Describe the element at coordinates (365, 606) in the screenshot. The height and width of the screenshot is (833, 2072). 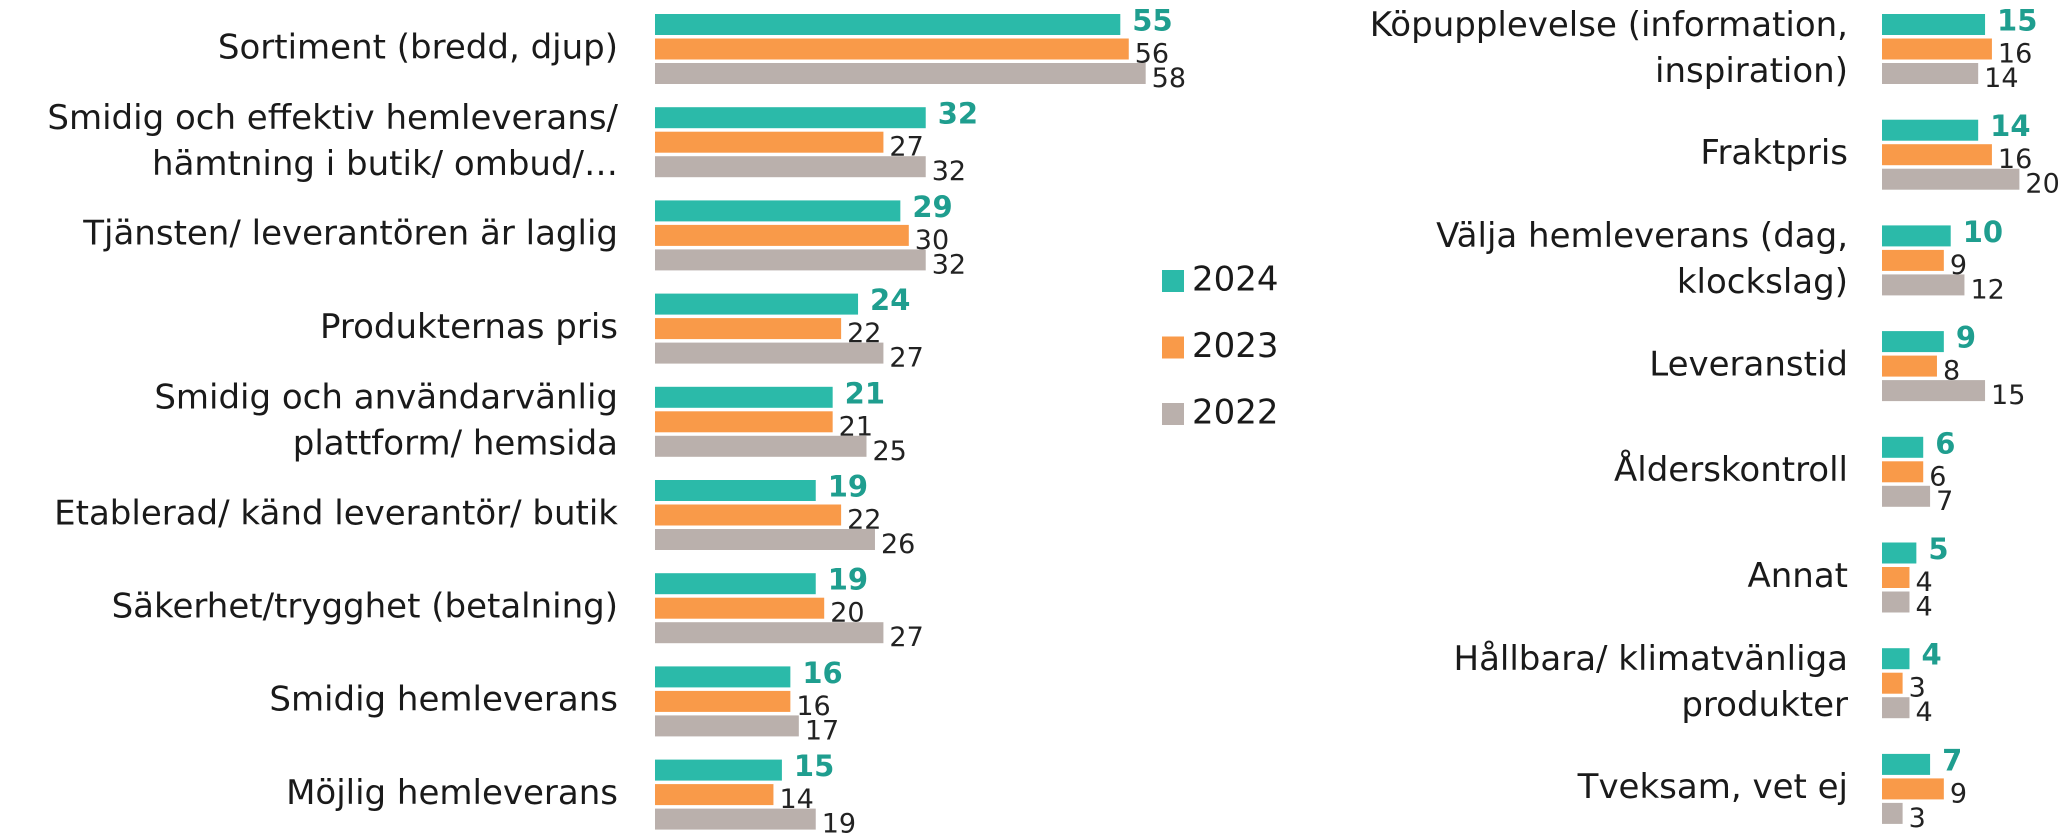
I see `category-label: Säkerhet/trygghet (betalning)` at that location.